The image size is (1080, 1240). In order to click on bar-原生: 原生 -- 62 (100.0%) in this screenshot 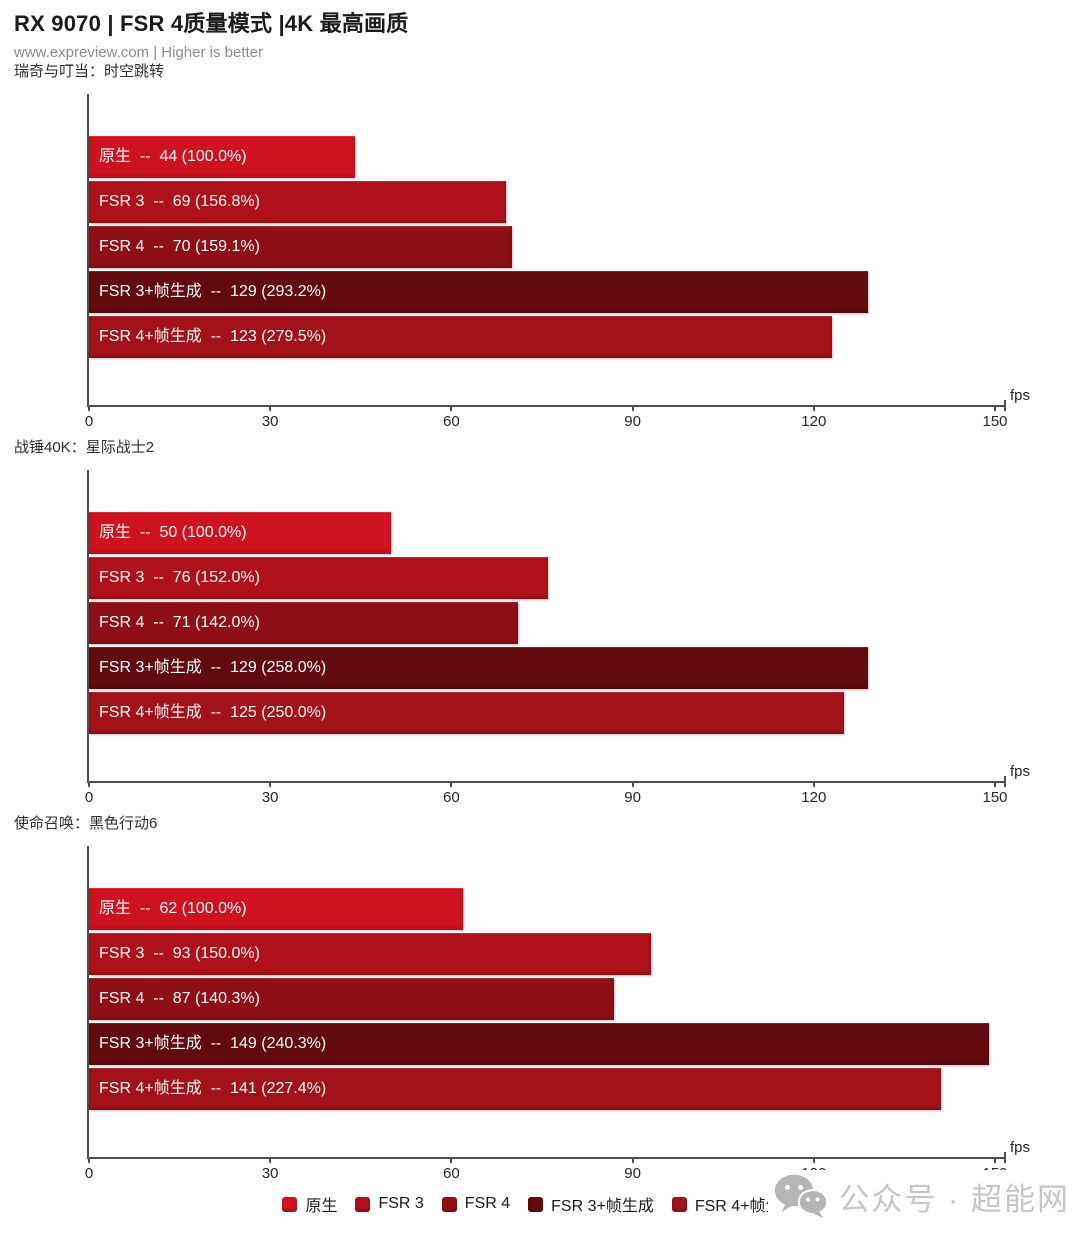, I will do `click(276, 909)`.